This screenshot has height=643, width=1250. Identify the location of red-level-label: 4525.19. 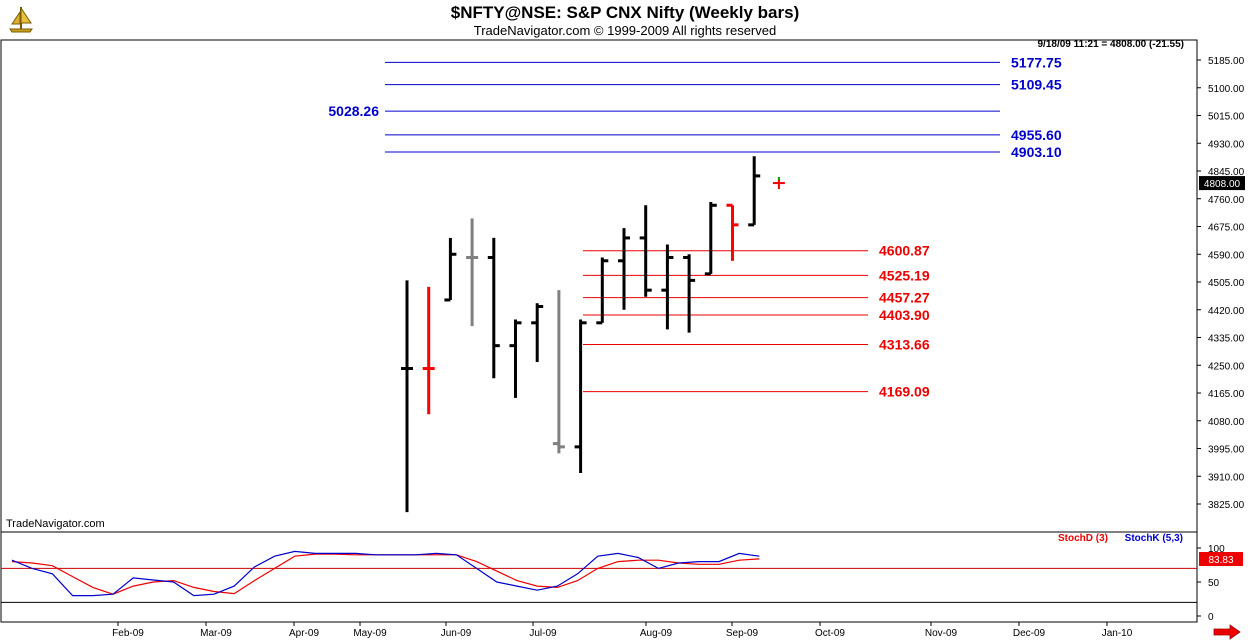
(904, 275).